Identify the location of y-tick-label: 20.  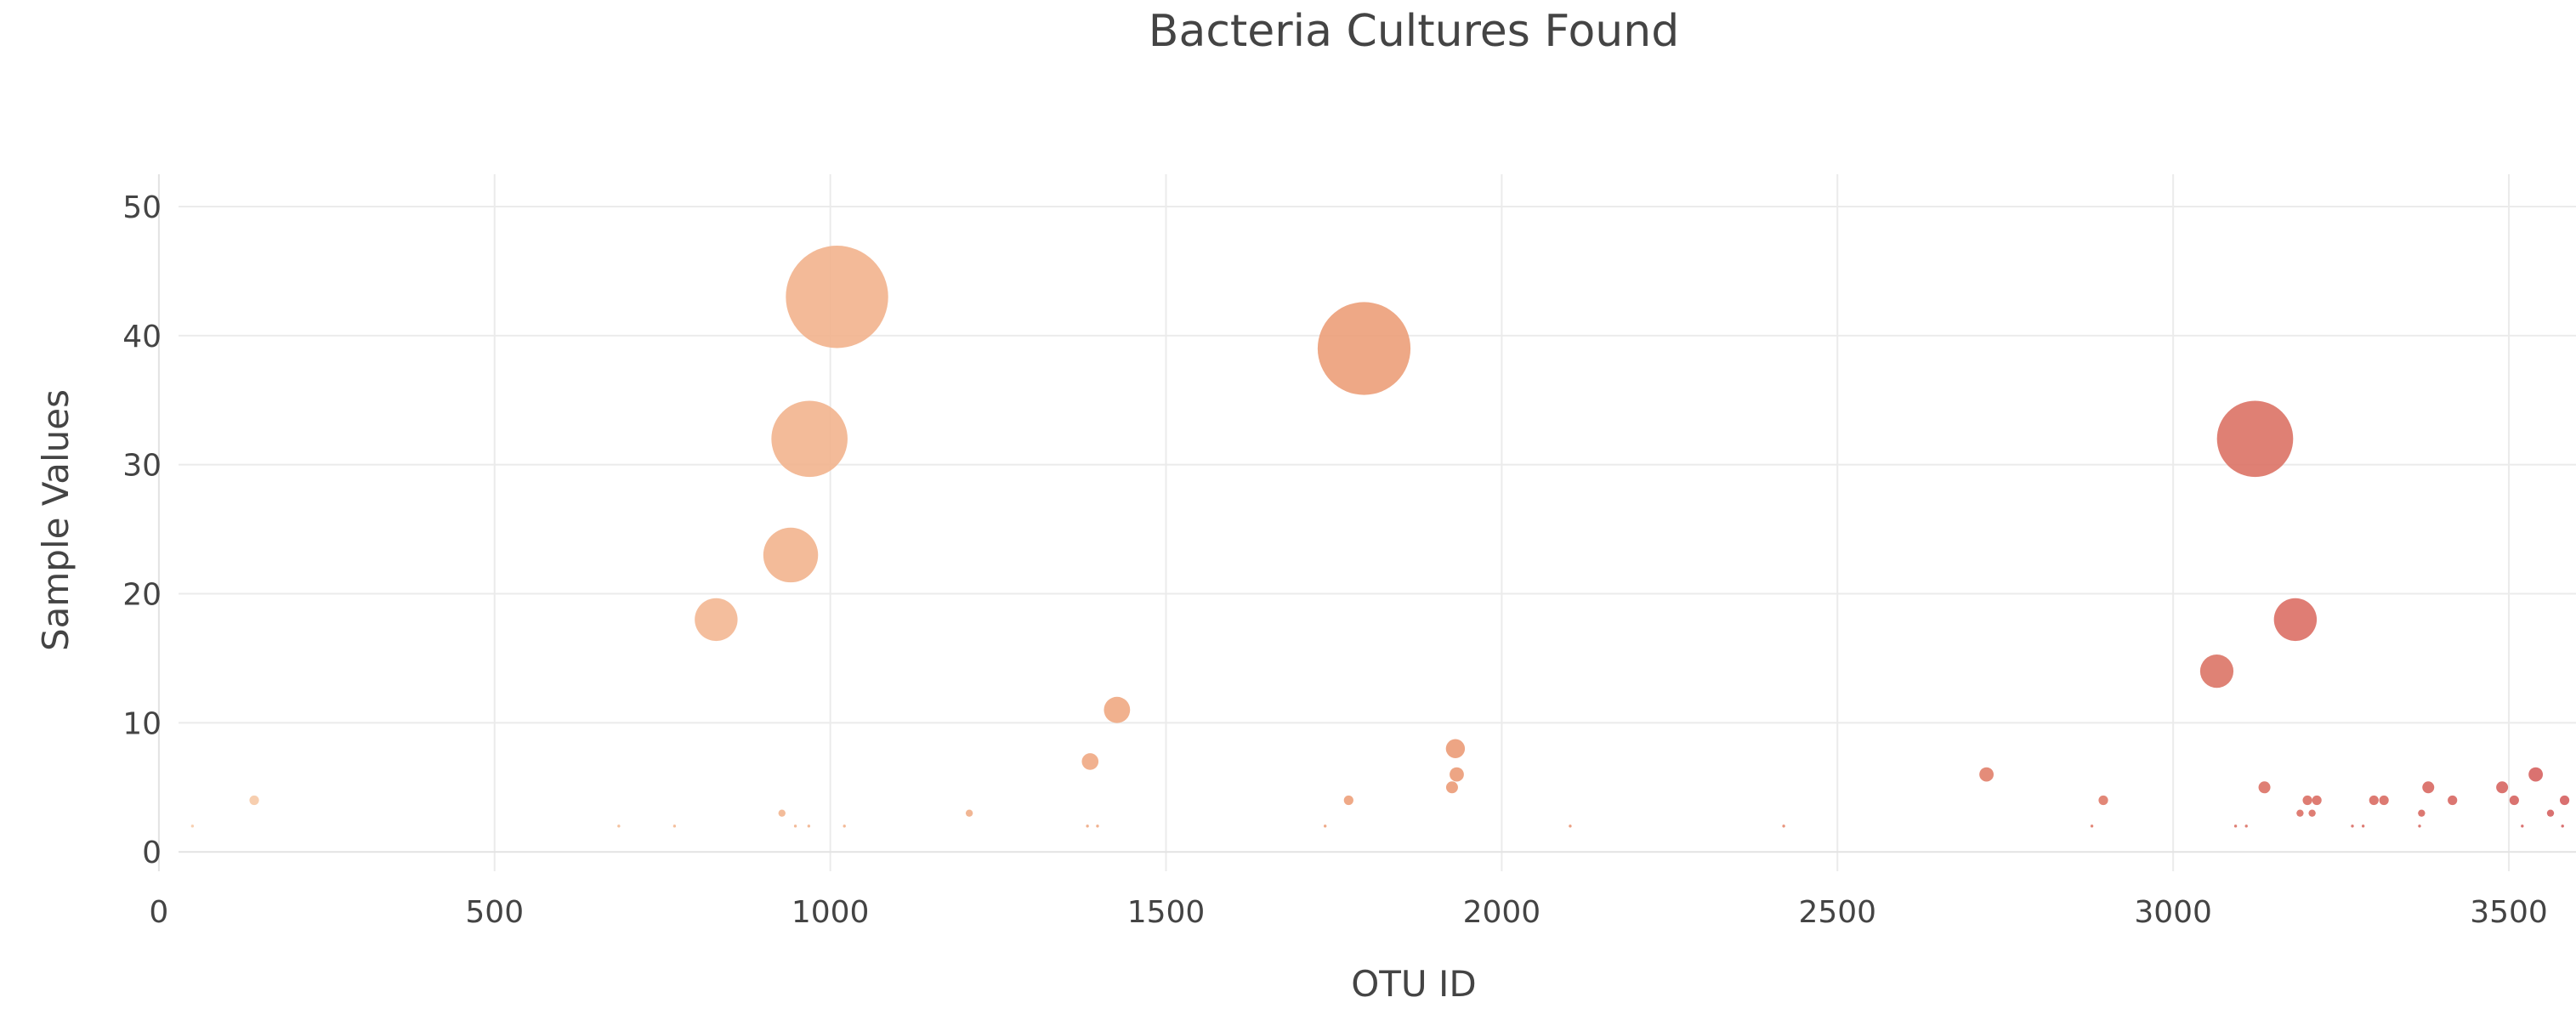
(142, 595).